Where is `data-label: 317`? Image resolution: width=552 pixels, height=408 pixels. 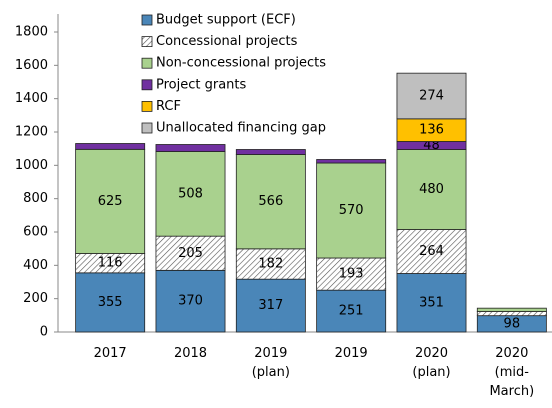 data-label: 317 is located at coordinates (270, 305).